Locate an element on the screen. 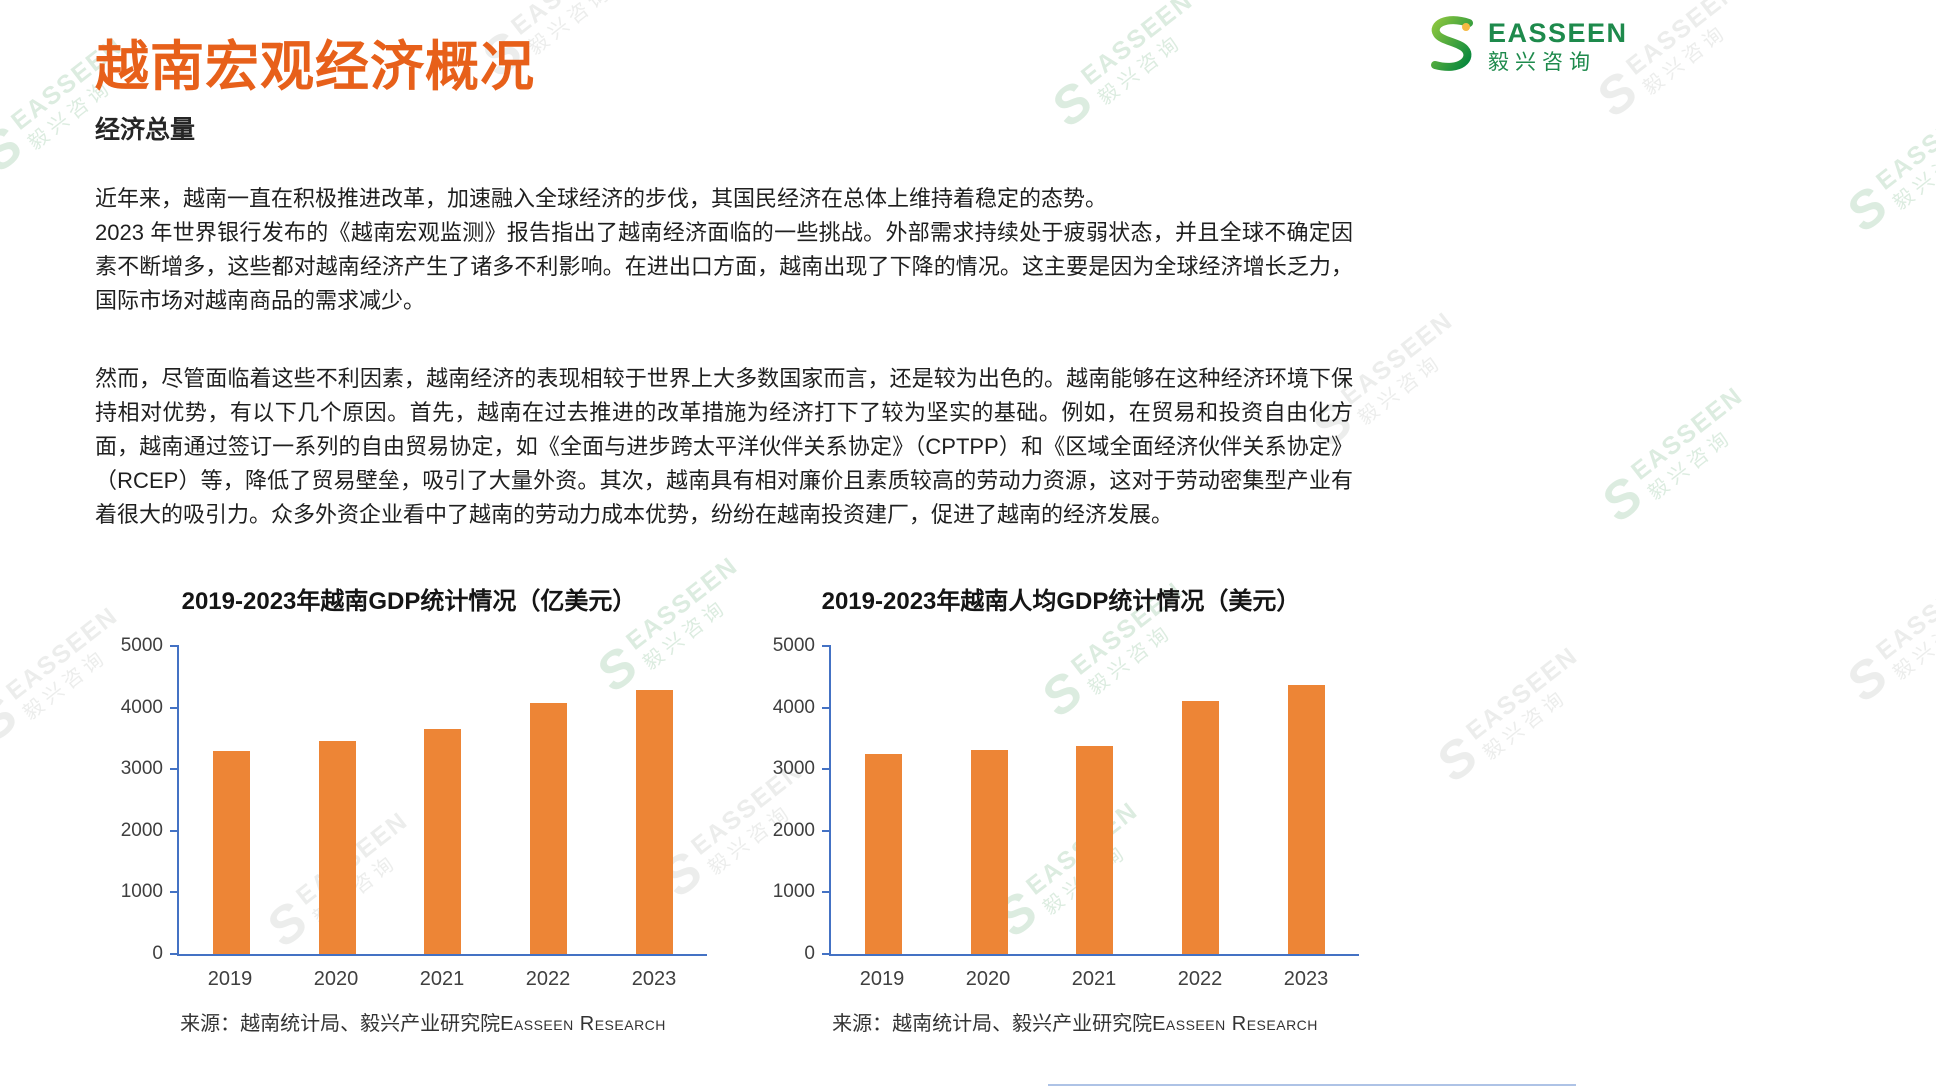 The height and width of the screenshot is (1090, 1936). page-title: 越南宏观经济概况 is located at coordinates (315, 67).